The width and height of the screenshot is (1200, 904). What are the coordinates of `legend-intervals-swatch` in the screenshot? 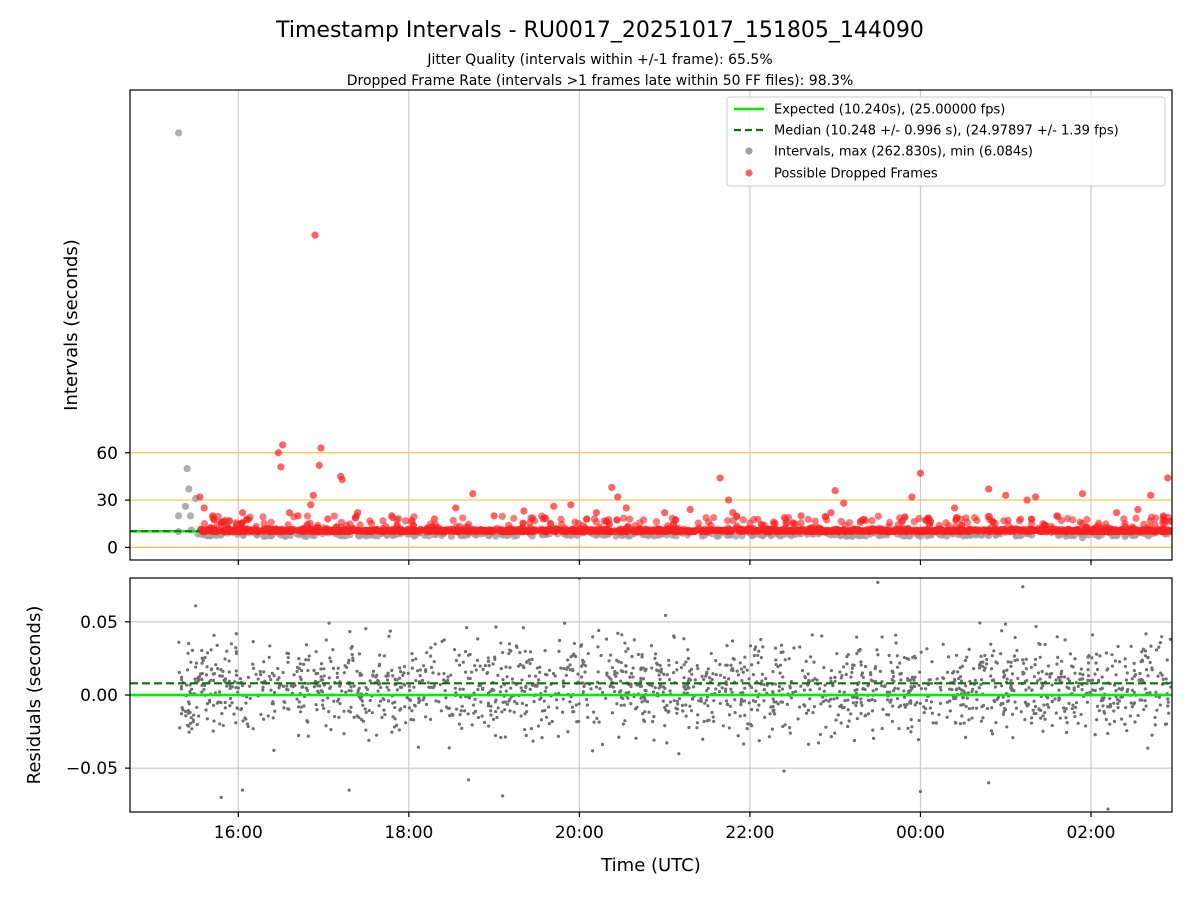 It's located at (749, 151).